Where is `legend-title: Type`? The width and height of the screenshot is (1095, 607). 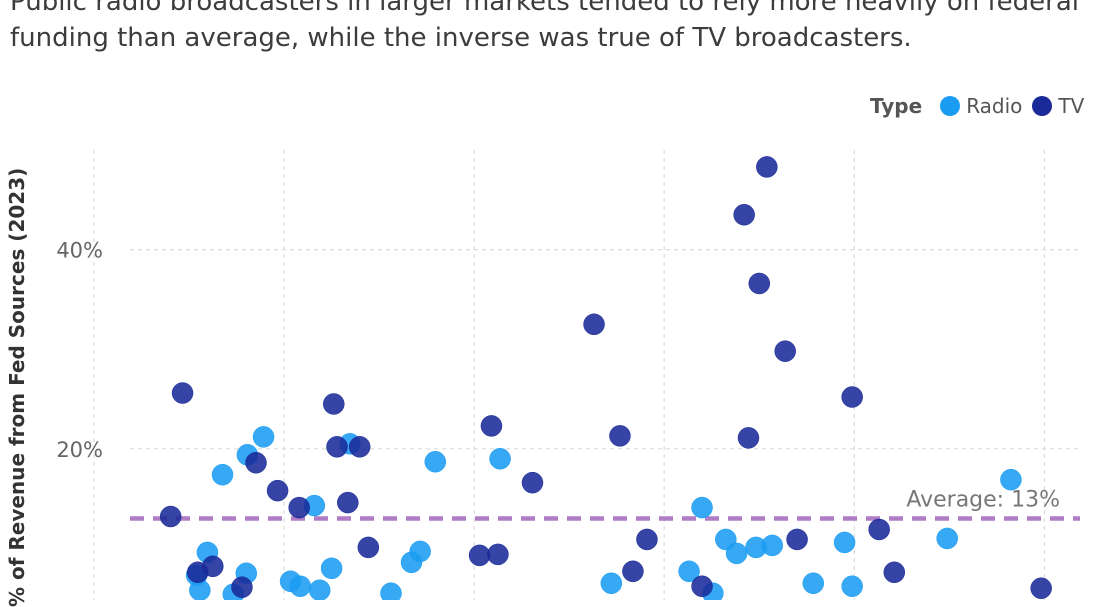
legend-title: Type is located at coordinates (896, 106).